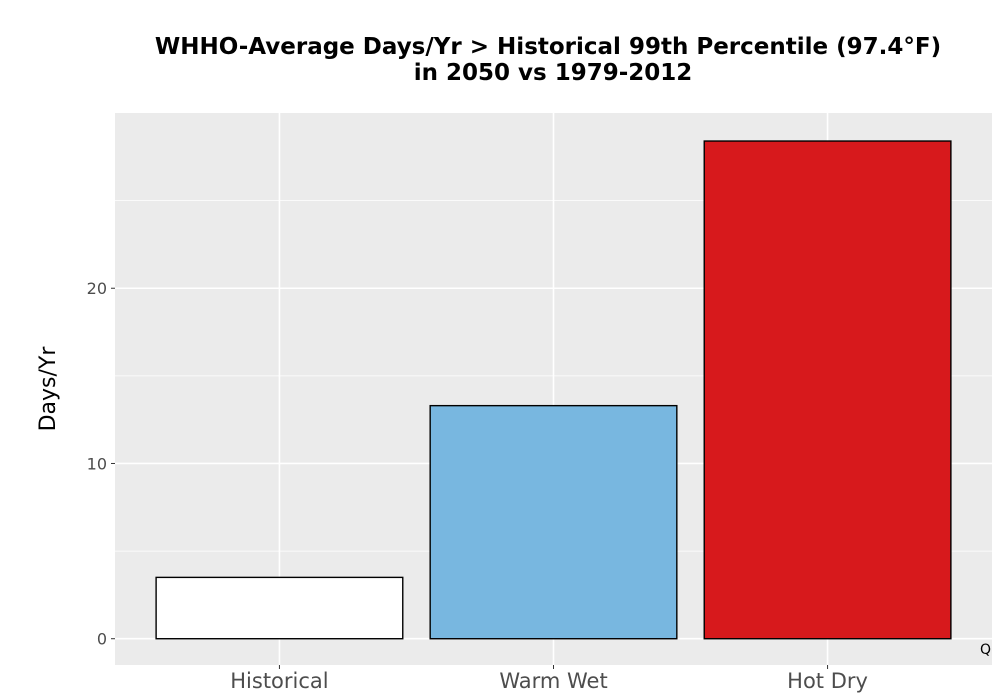 This screenshot has width=1000, height=700. I want to click on bar-historical, so click(279, 608).